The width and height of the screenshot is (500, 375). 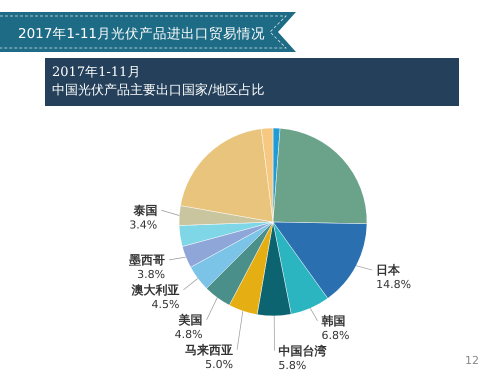 What do you see at coordinates (302, 351) in the screenshot?
I see `slice-label: 中国台湾` at bounding box center [302, 351].